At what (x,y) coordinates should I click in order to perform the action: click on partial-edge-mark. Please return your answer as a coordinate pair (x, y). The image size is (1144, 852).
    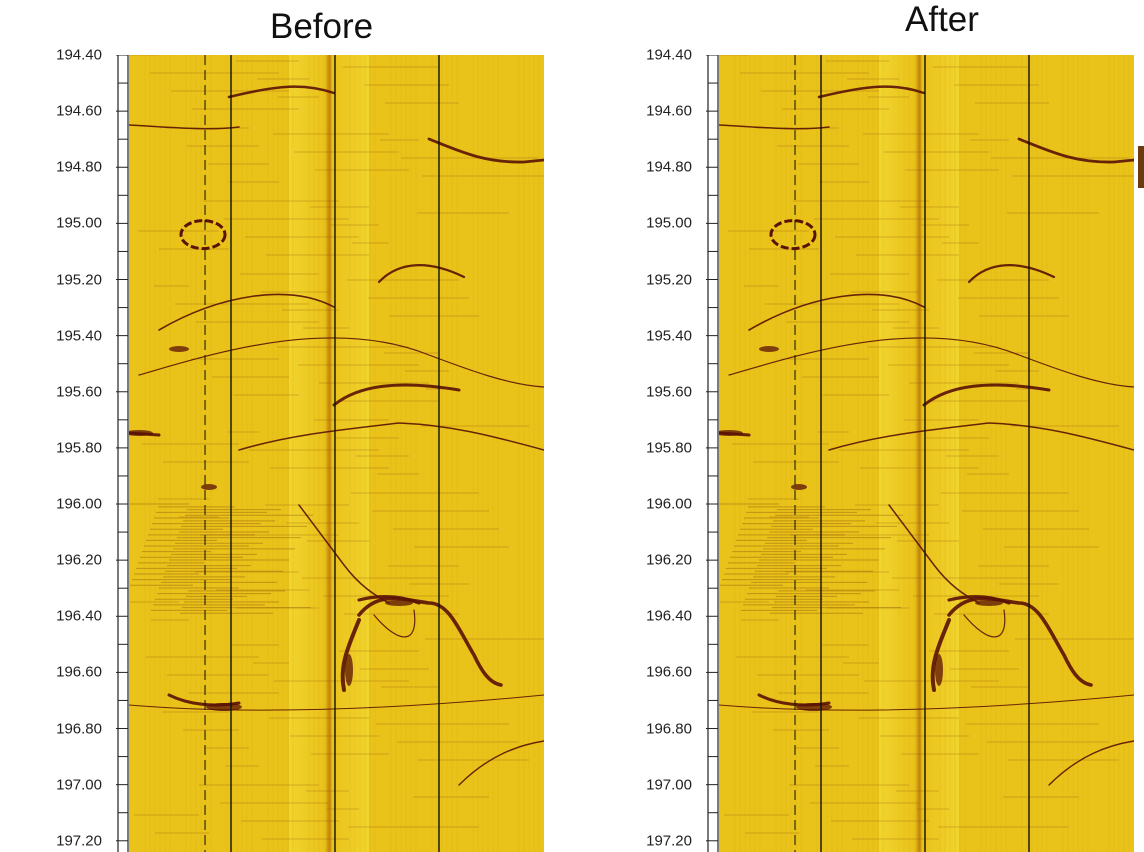
    Looking at the image, I should click on (1141, 167).